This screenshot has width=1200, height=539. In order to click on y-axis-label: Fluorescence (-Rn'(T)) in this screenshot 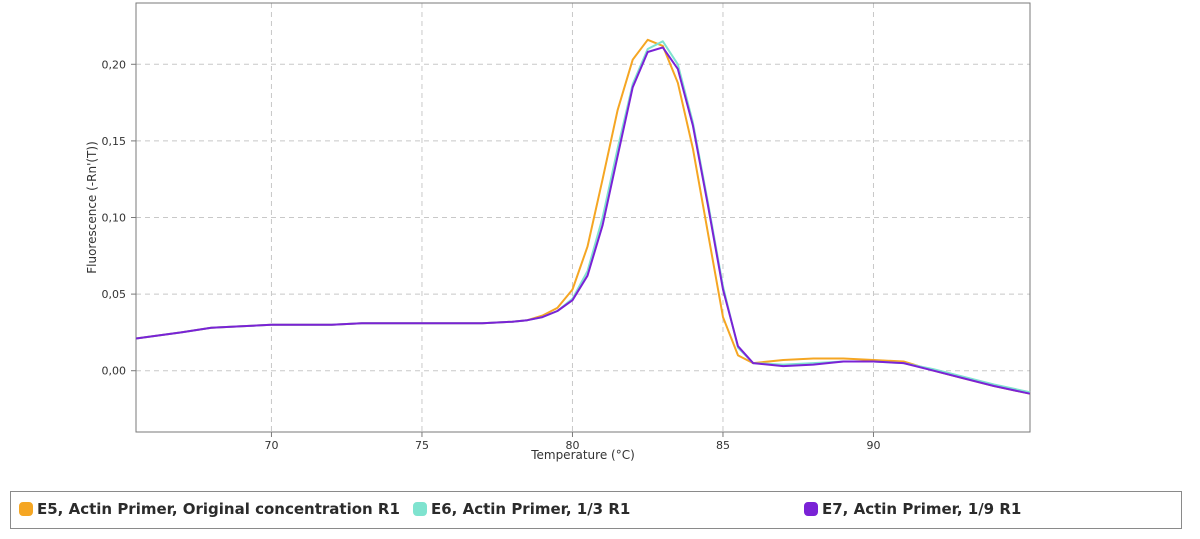, I will do `click(92, 207)`.